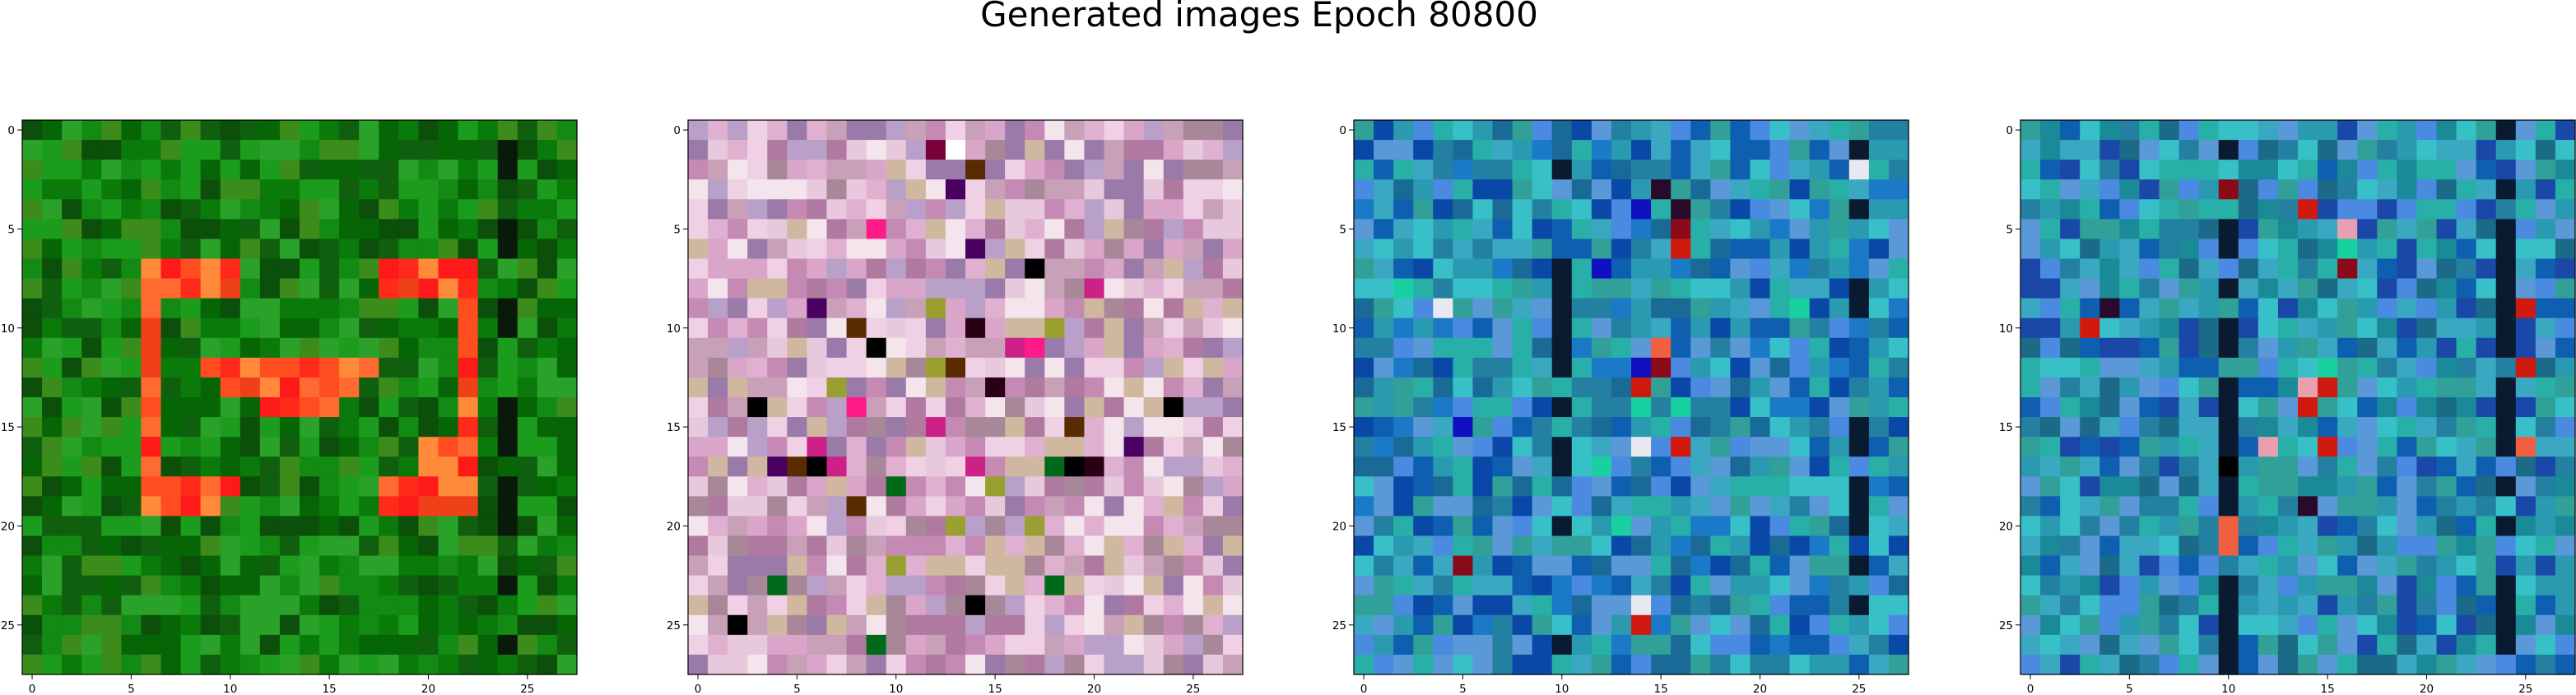  I want to click on y-tick-label: 5, so click(1342, 229).